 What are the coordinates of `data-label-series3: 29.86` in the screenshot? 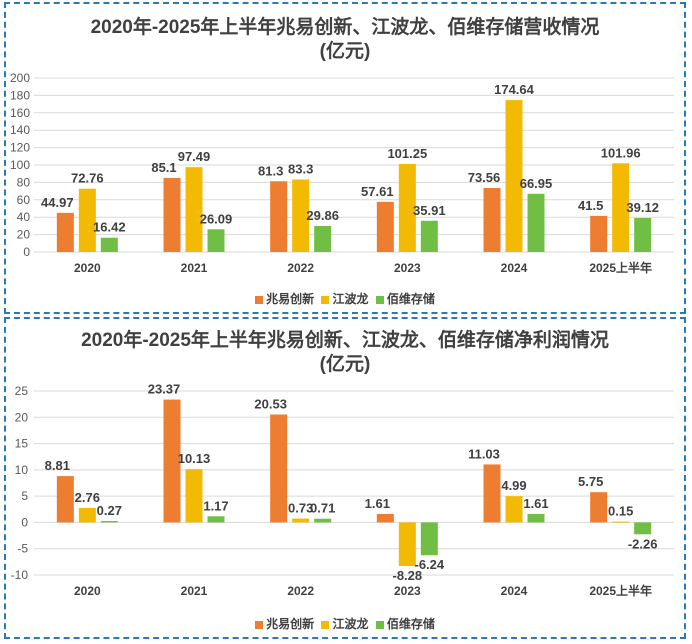 It's located at (322, 215).